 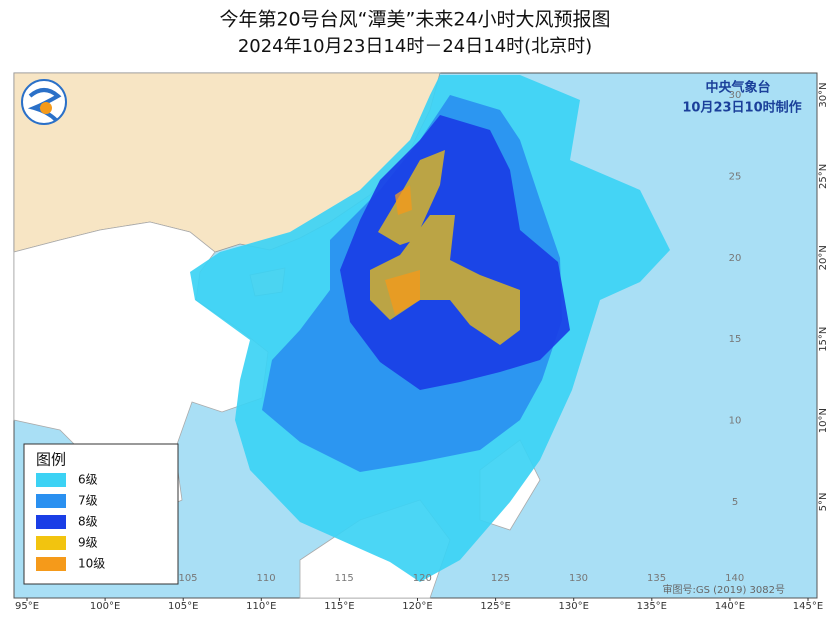 What do you see at coordinates (823, 339) in the screenshot?
I see `lat-label: 15°N` at bounding box center [823, 339].